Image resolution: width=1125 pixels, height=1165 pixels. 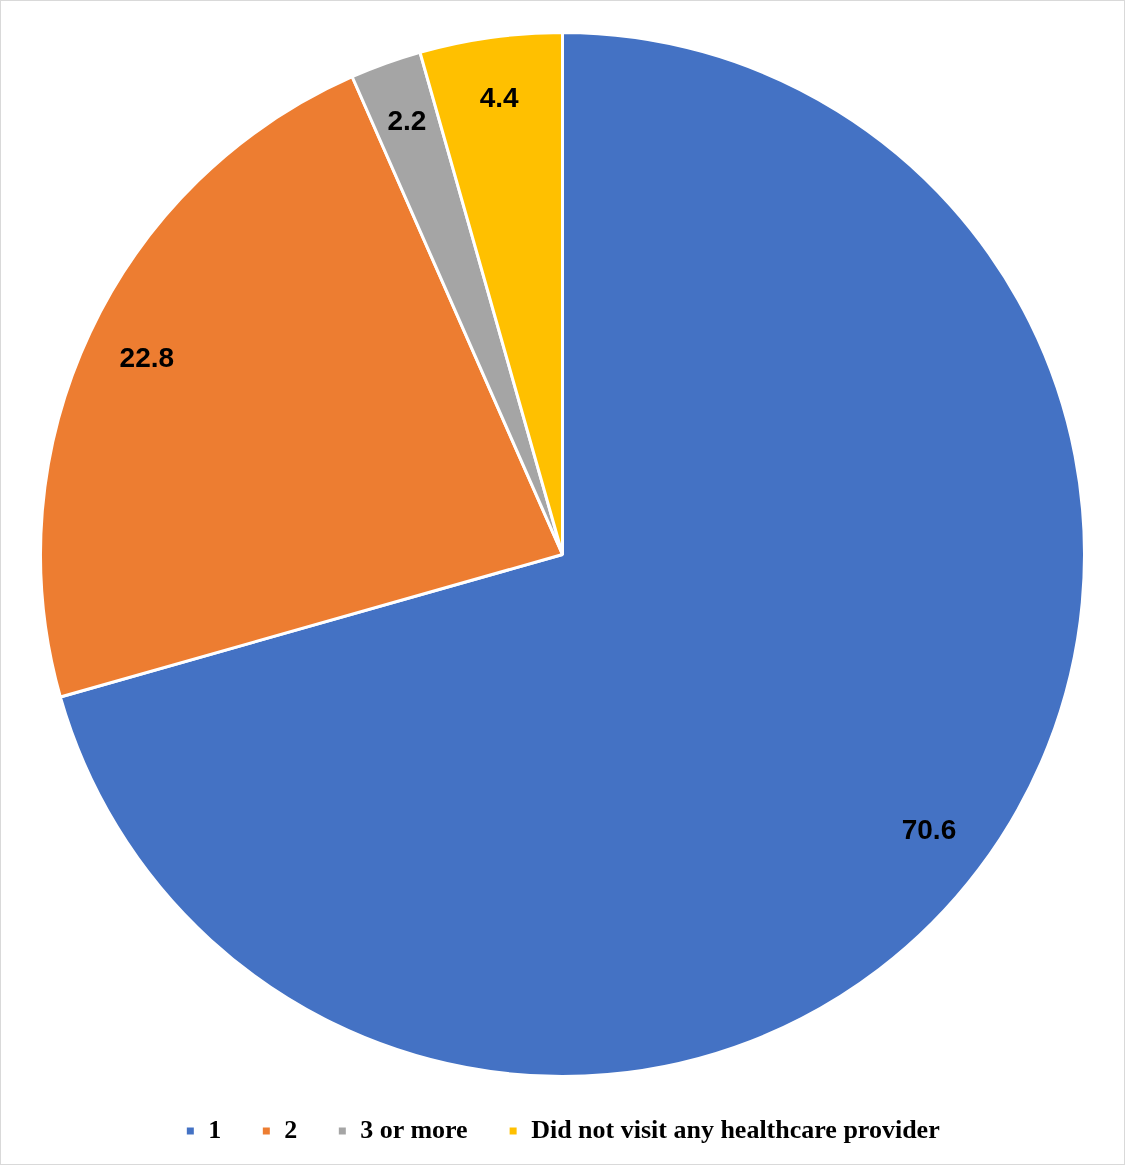 What do you see at coordinates (499, 98) in the screenshot?
I see `data-label: 4.4` at bounding box center [499, 98].